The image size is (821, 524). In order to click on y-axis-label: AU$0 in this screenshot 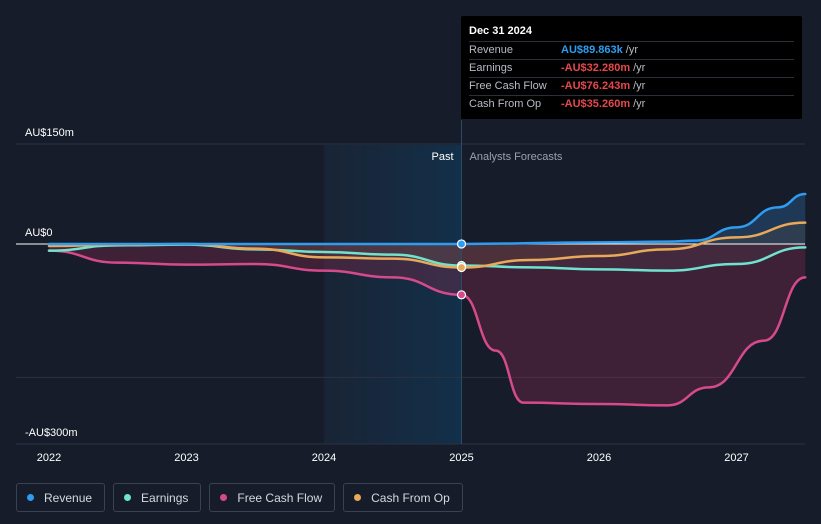, I will do `click(39, 233)`.